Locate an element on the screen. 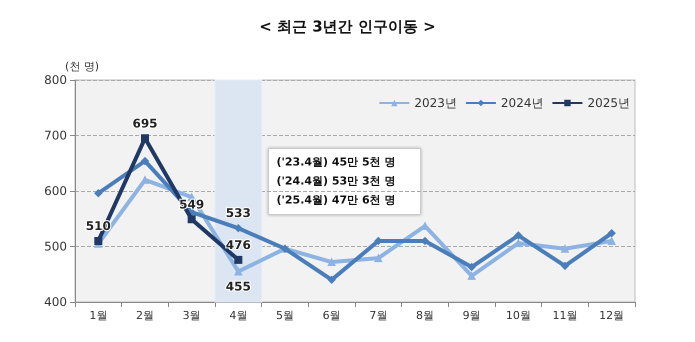  y-tick-label: 400 is located at coordinates (55, 302).